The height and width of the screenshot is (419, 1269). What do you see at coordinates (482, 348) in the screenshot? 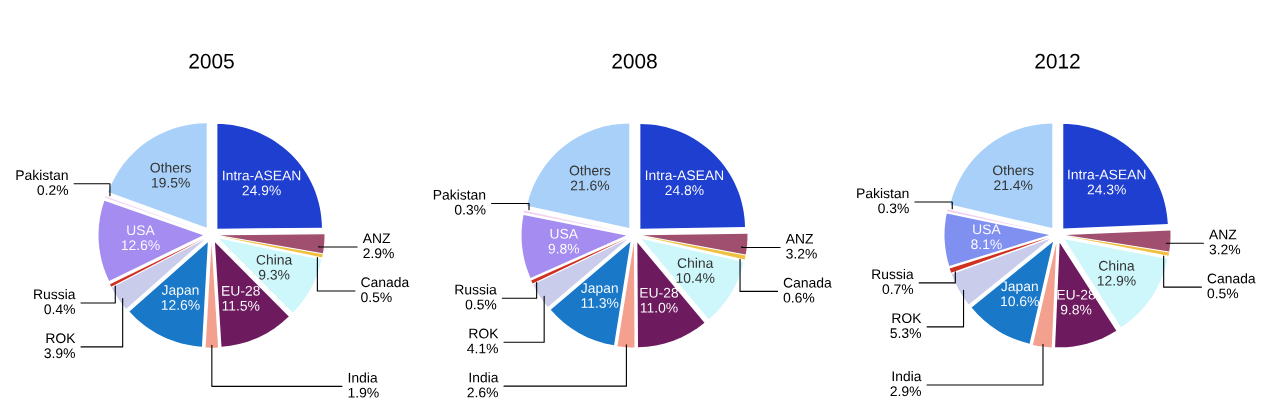
I see `data-label: 4.1%` at bounding box center [482, 348].